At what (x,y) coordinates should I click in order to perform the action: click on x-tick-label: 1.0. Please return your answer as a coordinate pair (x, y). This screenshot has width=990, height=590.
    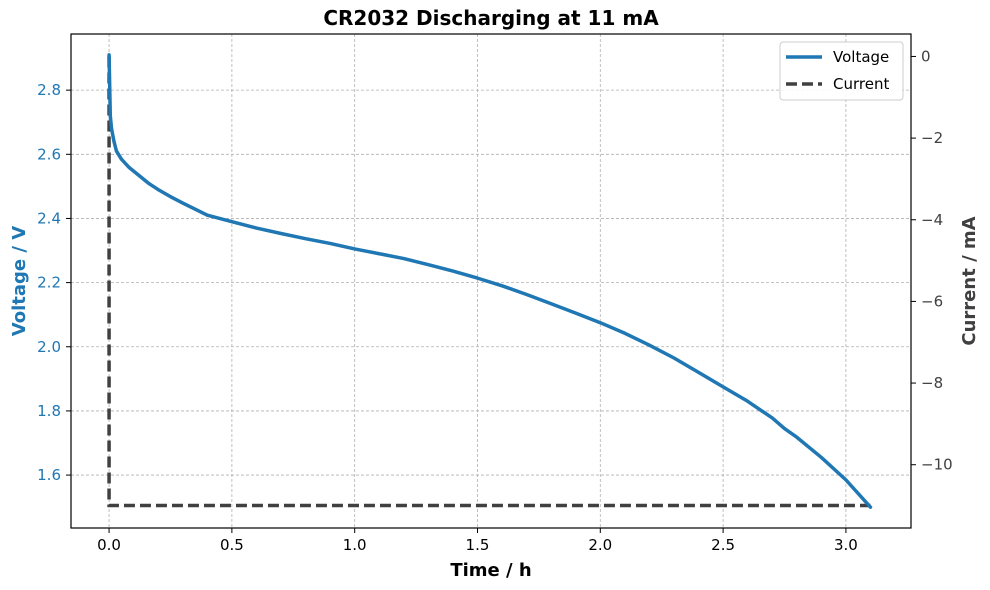
    Looking at the image, I should click on (355, 545).